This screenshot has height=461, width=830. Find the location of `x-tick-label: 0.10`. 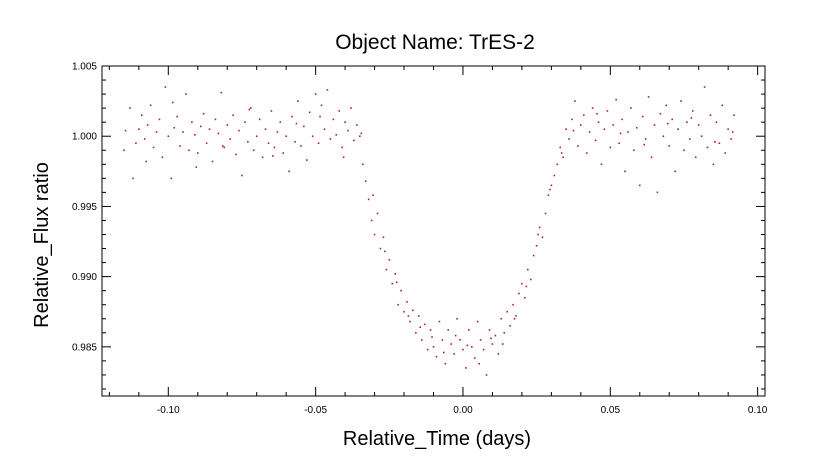

x-tick-label: 0.10 is located at coordinates (758, 410).